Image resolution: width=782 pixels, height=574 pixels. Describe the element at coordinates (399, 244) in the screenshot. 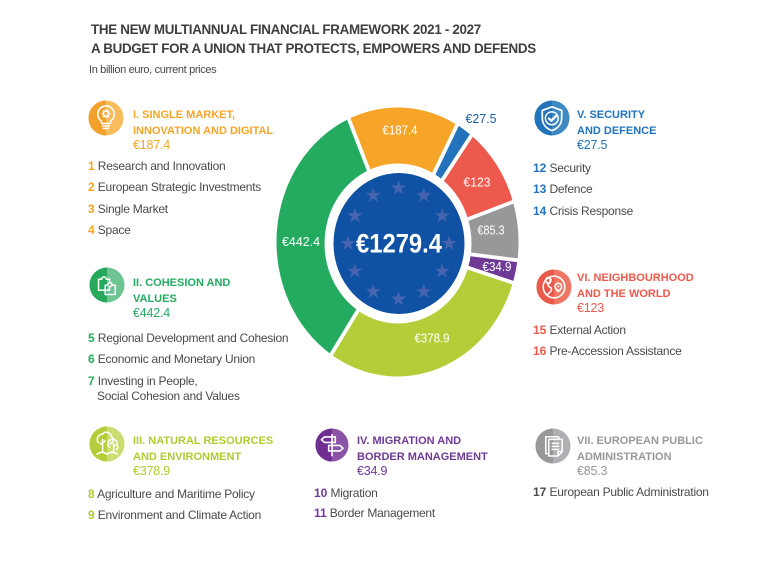

I see `svg-text: €1279.4` at that location.